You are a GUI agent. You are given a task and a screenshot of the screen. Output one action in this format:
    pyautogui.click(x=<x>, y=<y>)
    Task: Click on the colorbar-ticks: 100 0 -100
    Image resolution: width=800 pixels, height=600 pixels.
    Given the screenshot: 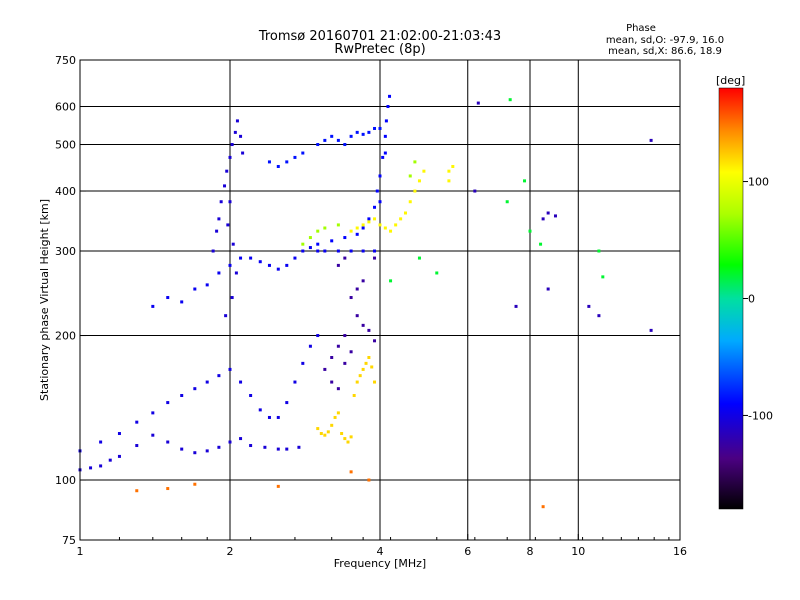 What is the action you would take?
    pyautogui.click(x=758, y=299)
    